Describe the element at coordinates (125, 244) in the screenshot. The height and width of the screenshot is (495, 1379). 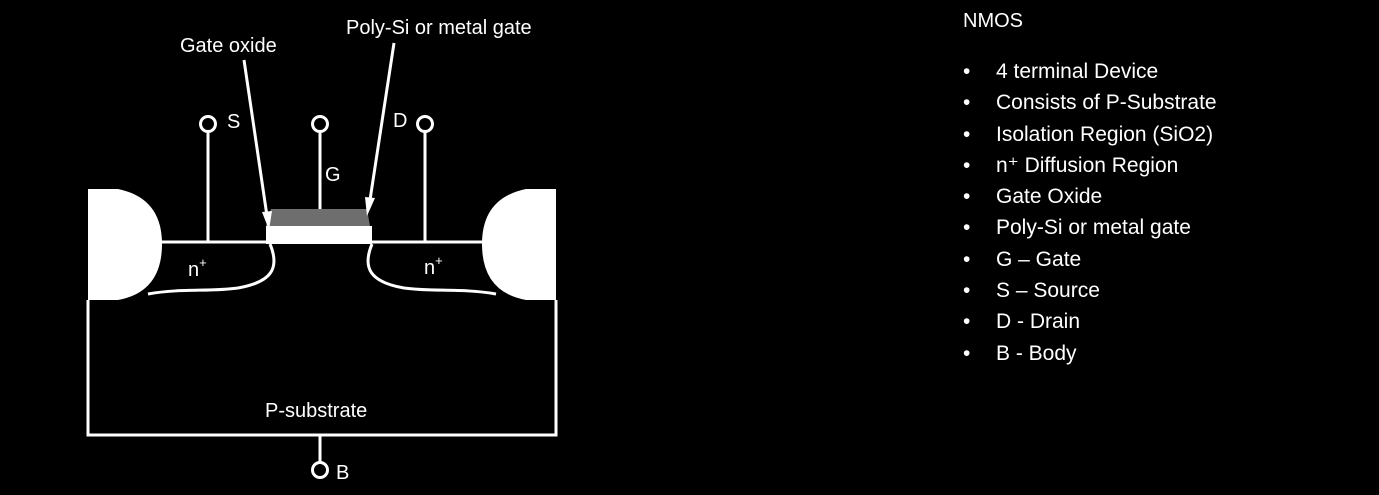
I see `isolation-region-left` at that location.